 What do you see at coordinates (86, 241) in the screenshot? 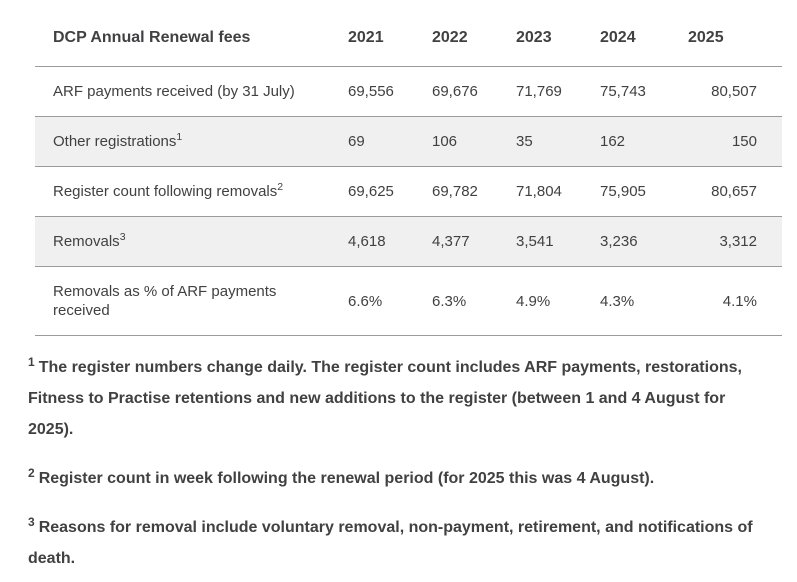
I see `row-label: Removals` at bounding box center [86, 241].